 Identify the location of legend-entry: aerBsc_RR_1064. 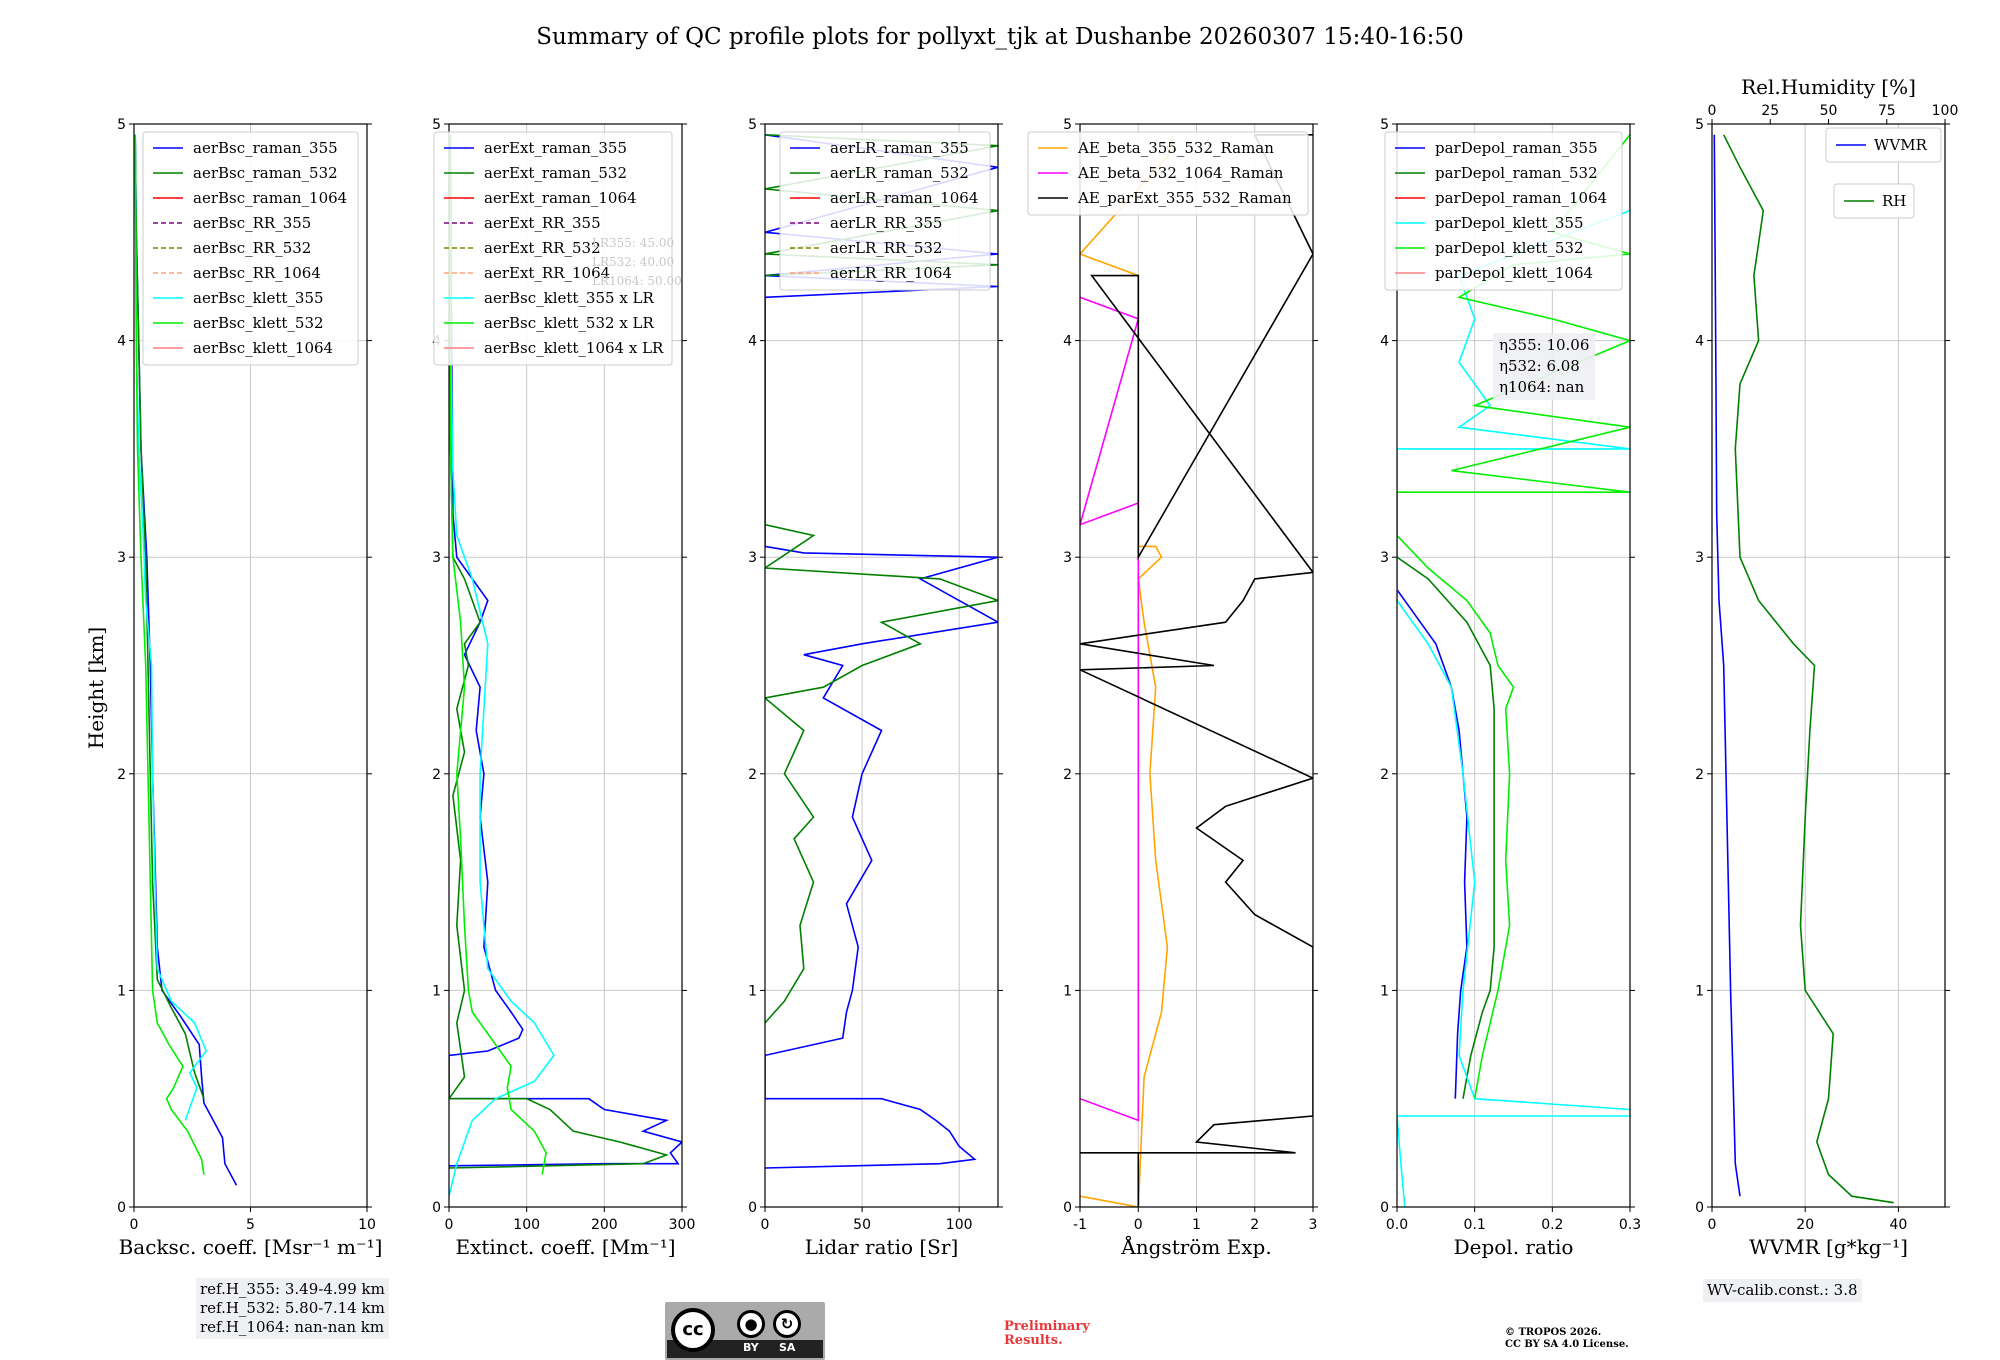
(257, 273).